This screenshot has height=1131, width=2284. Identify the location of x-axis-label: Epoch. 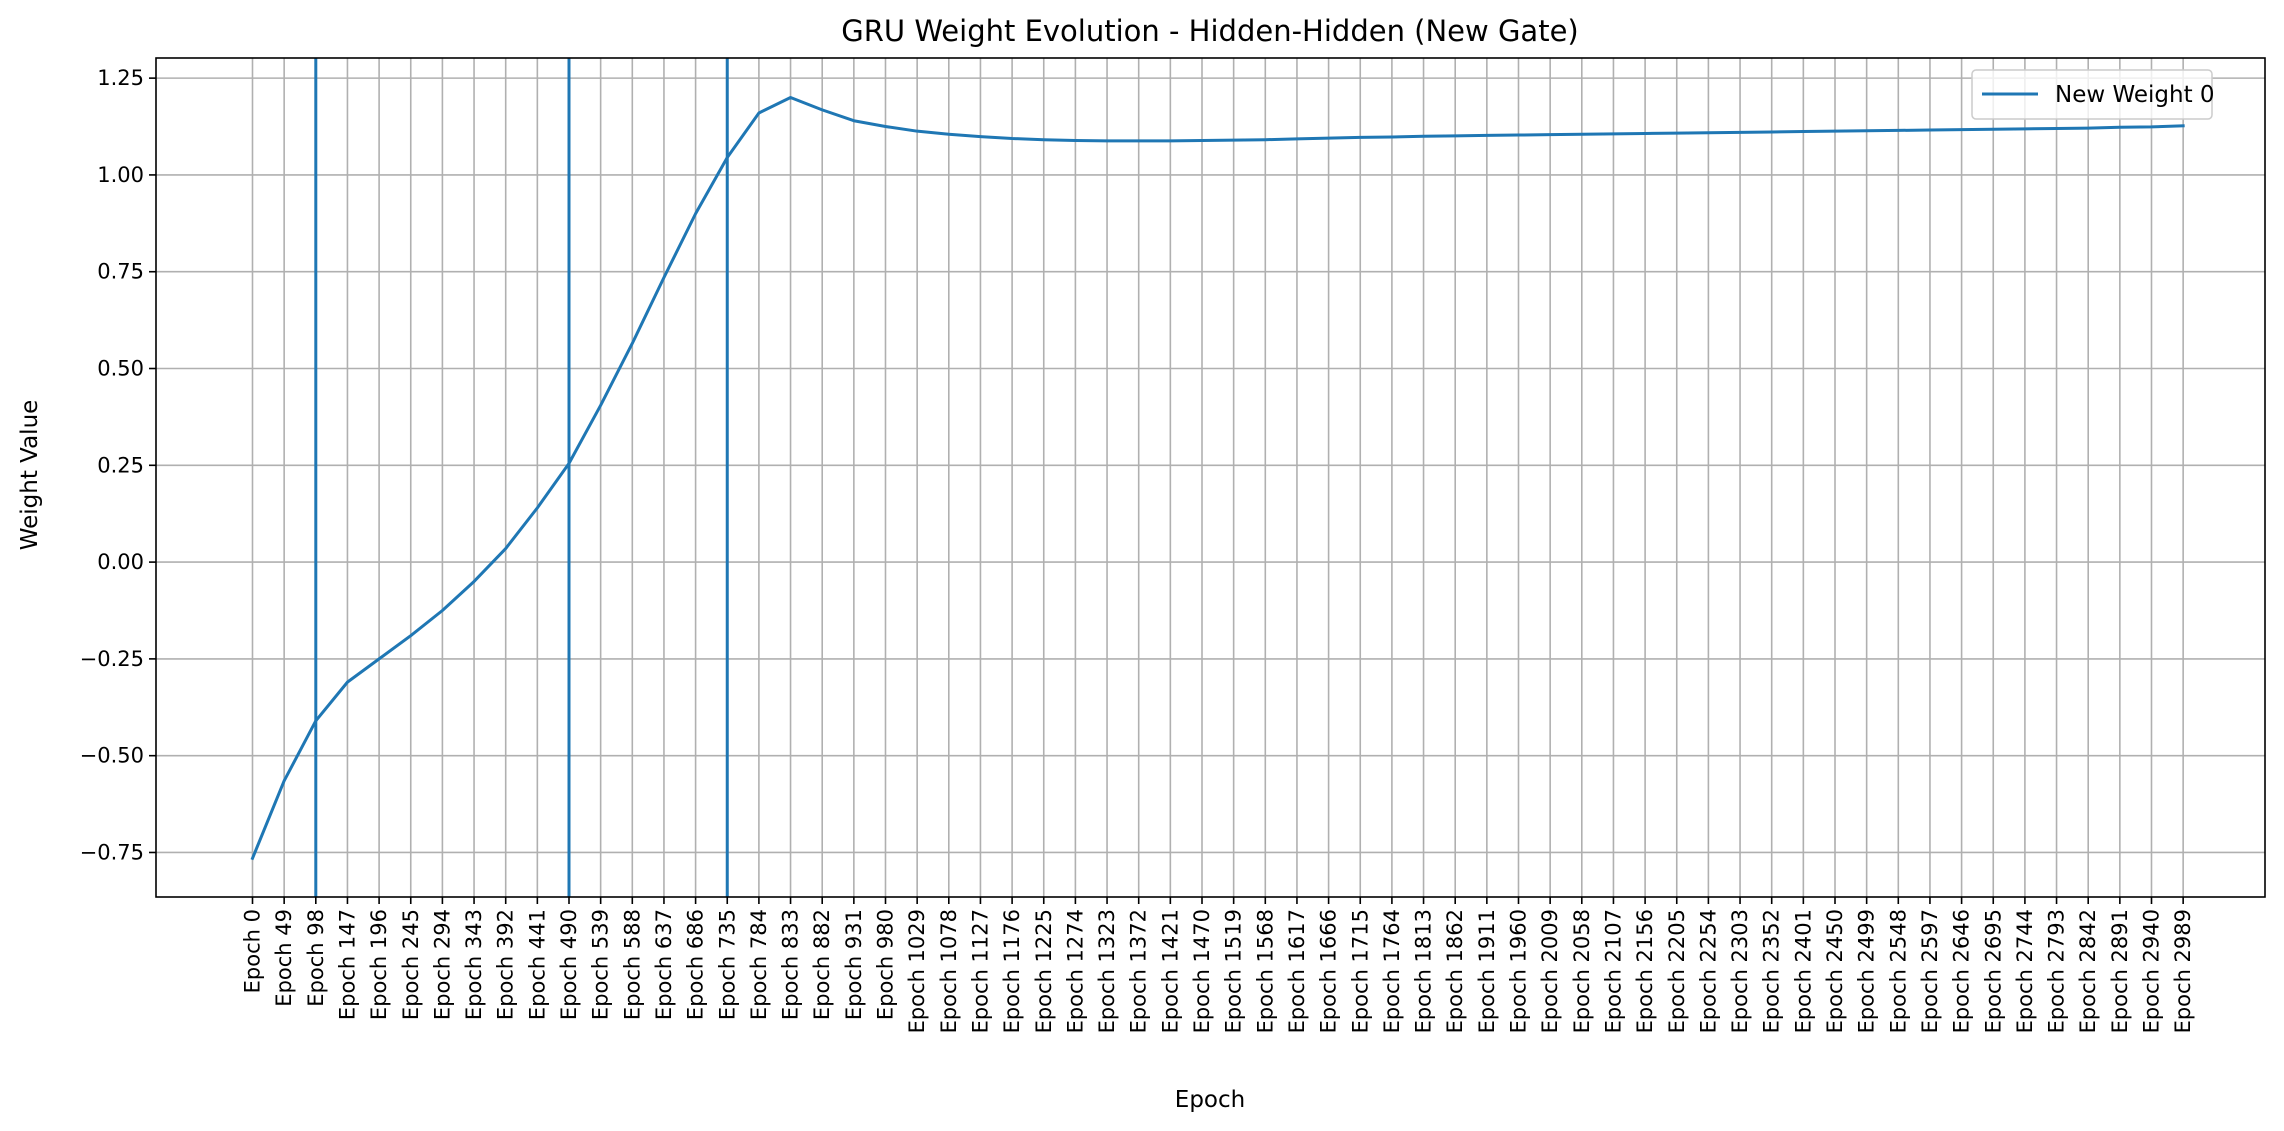
(1210, 1100).